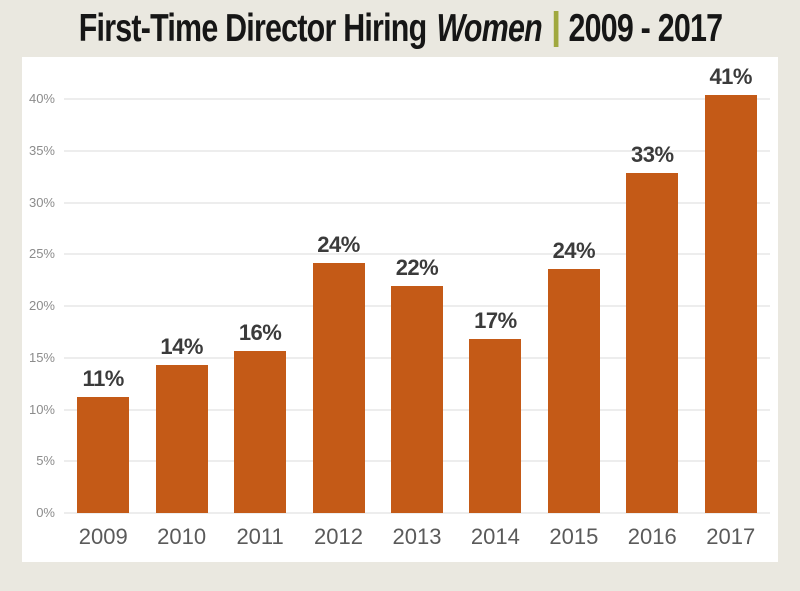 The image size is (800, 591). I want to click on x-tick-label-2013: 2013, so click(417, 536).